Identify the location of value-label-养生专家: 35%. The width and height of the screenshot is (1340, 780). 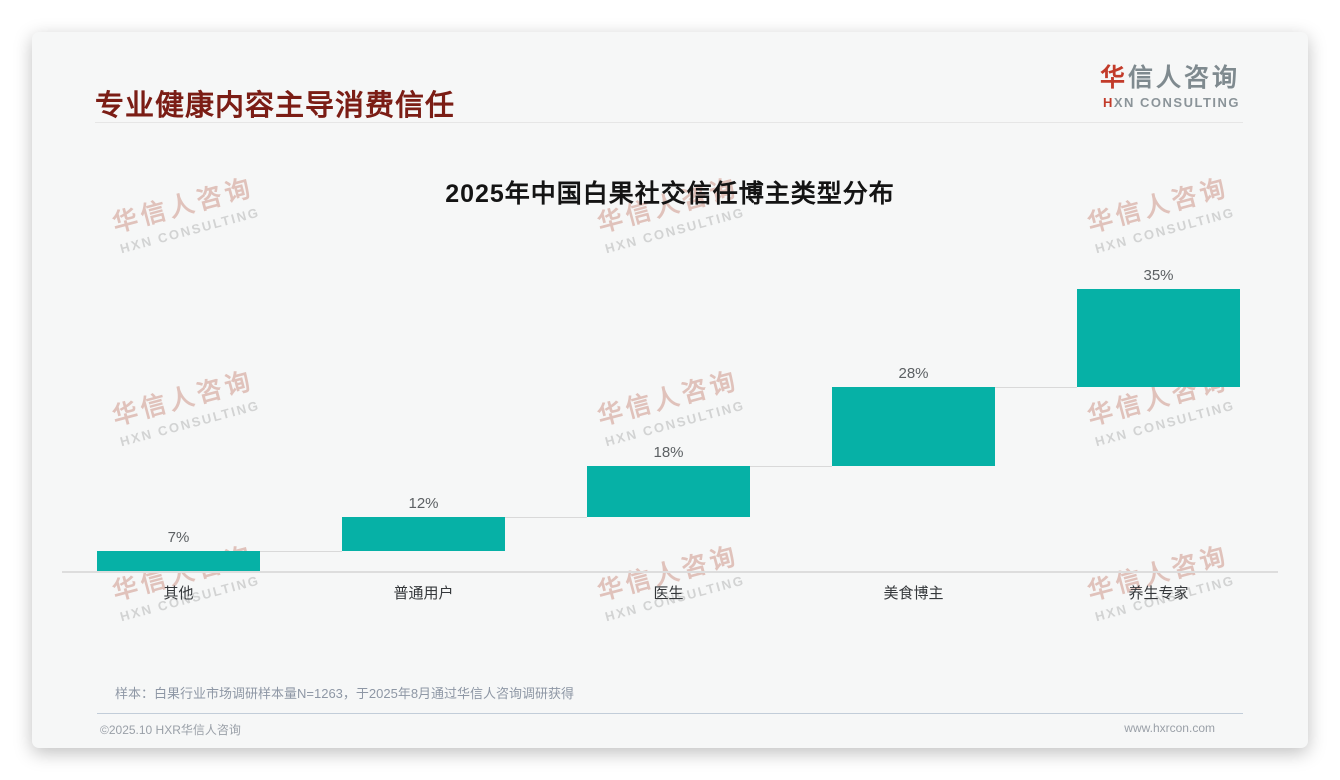
(1158, 275).